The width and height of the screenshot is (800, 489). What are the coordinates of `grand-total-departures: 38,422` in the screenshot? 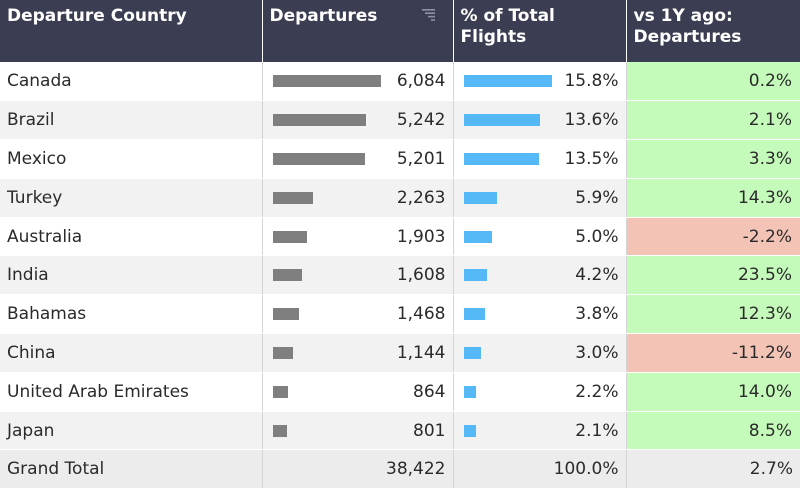 It's located at (358, 469).